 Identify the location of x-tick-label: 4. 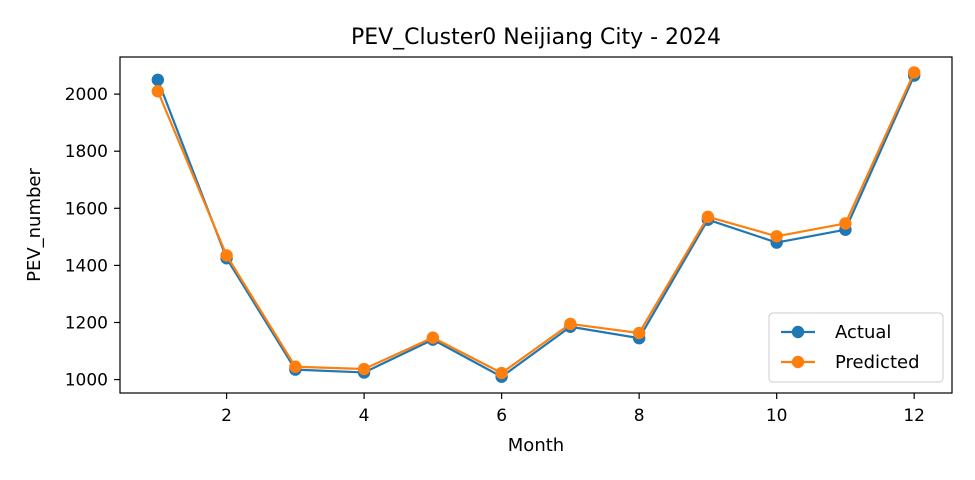
(364, 416).